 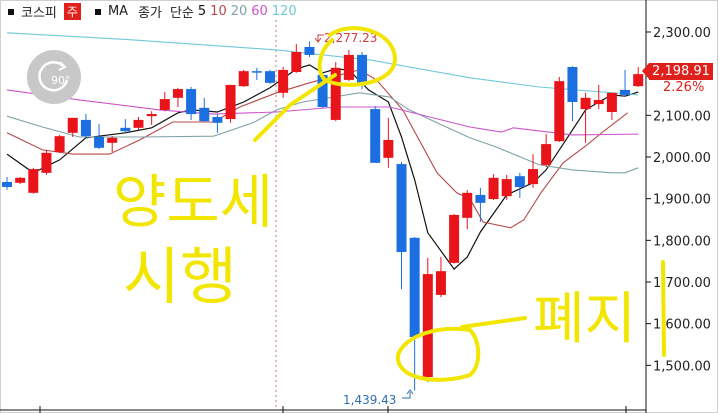 What do you see at coordinates (350, 38) in the screenshot?
I see `high-label: 2,277.23` at bounding box center [350, 38].